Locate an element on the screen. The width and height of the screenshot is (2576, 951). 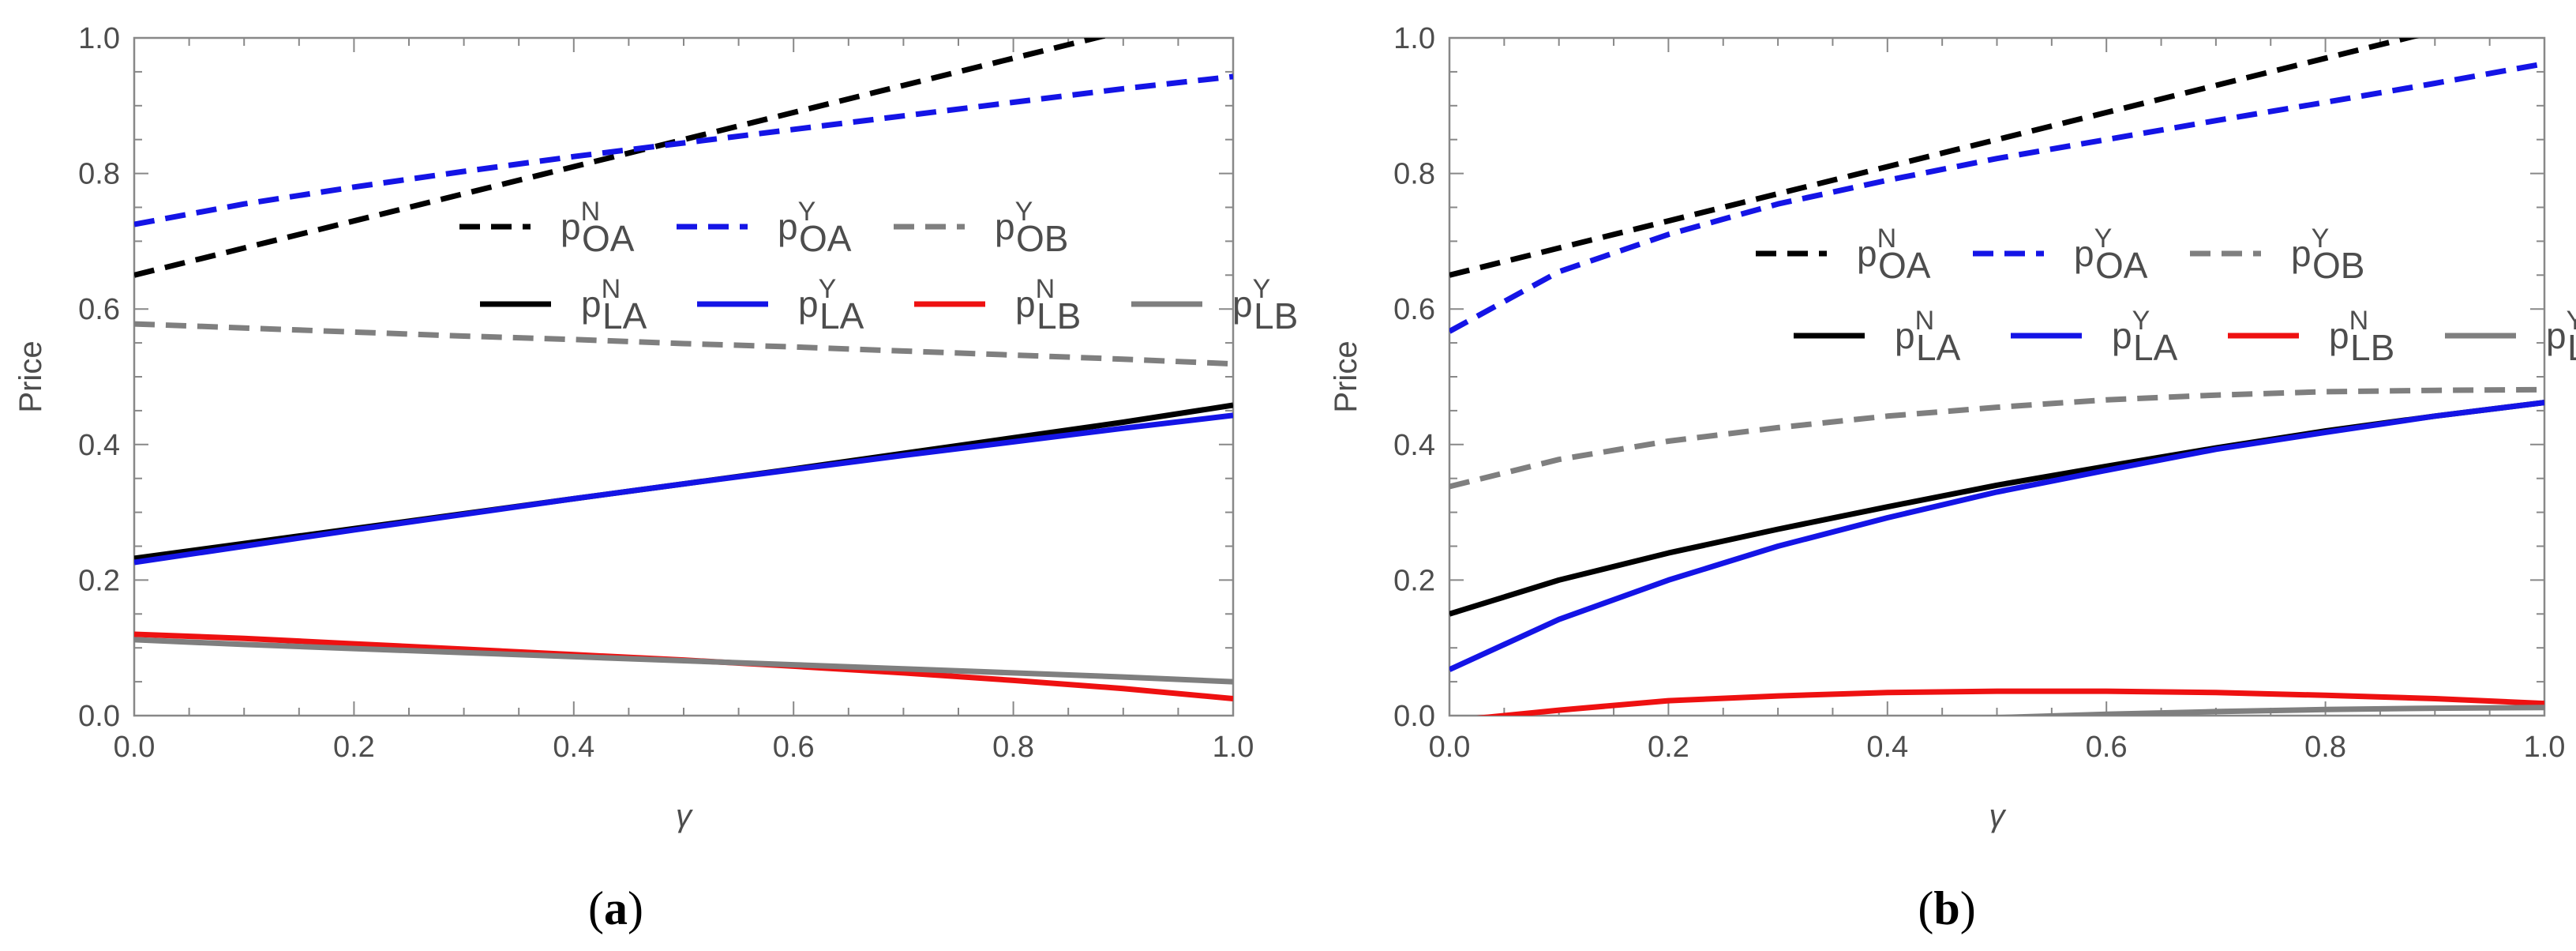
series-pLA_N is located at coordinates (1996, 508).